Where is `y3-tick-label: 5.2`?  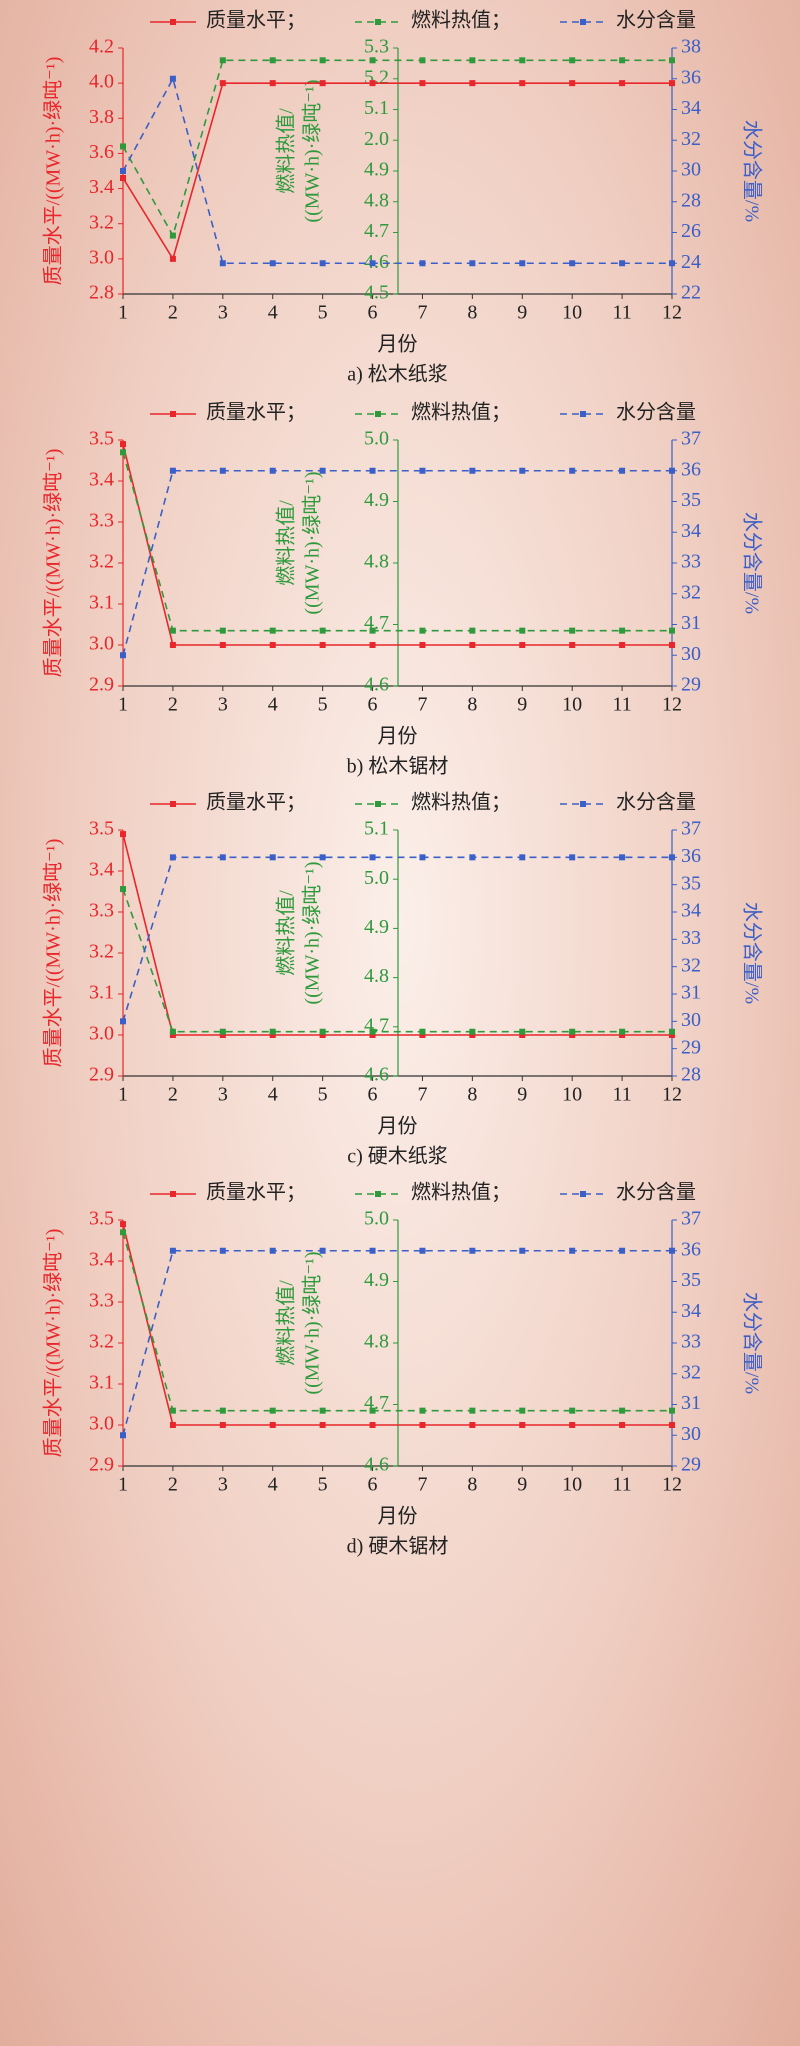 y3-tick-label: 5.2 is located at coordinates (376, 77).